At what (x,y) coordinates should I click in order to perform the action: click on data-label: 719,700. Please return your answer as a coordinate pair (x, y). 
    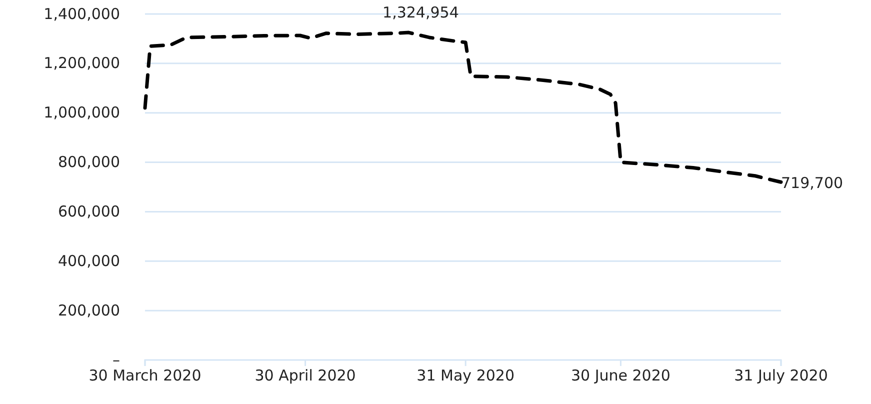
    Looking at the image, I should click on (812, 183).